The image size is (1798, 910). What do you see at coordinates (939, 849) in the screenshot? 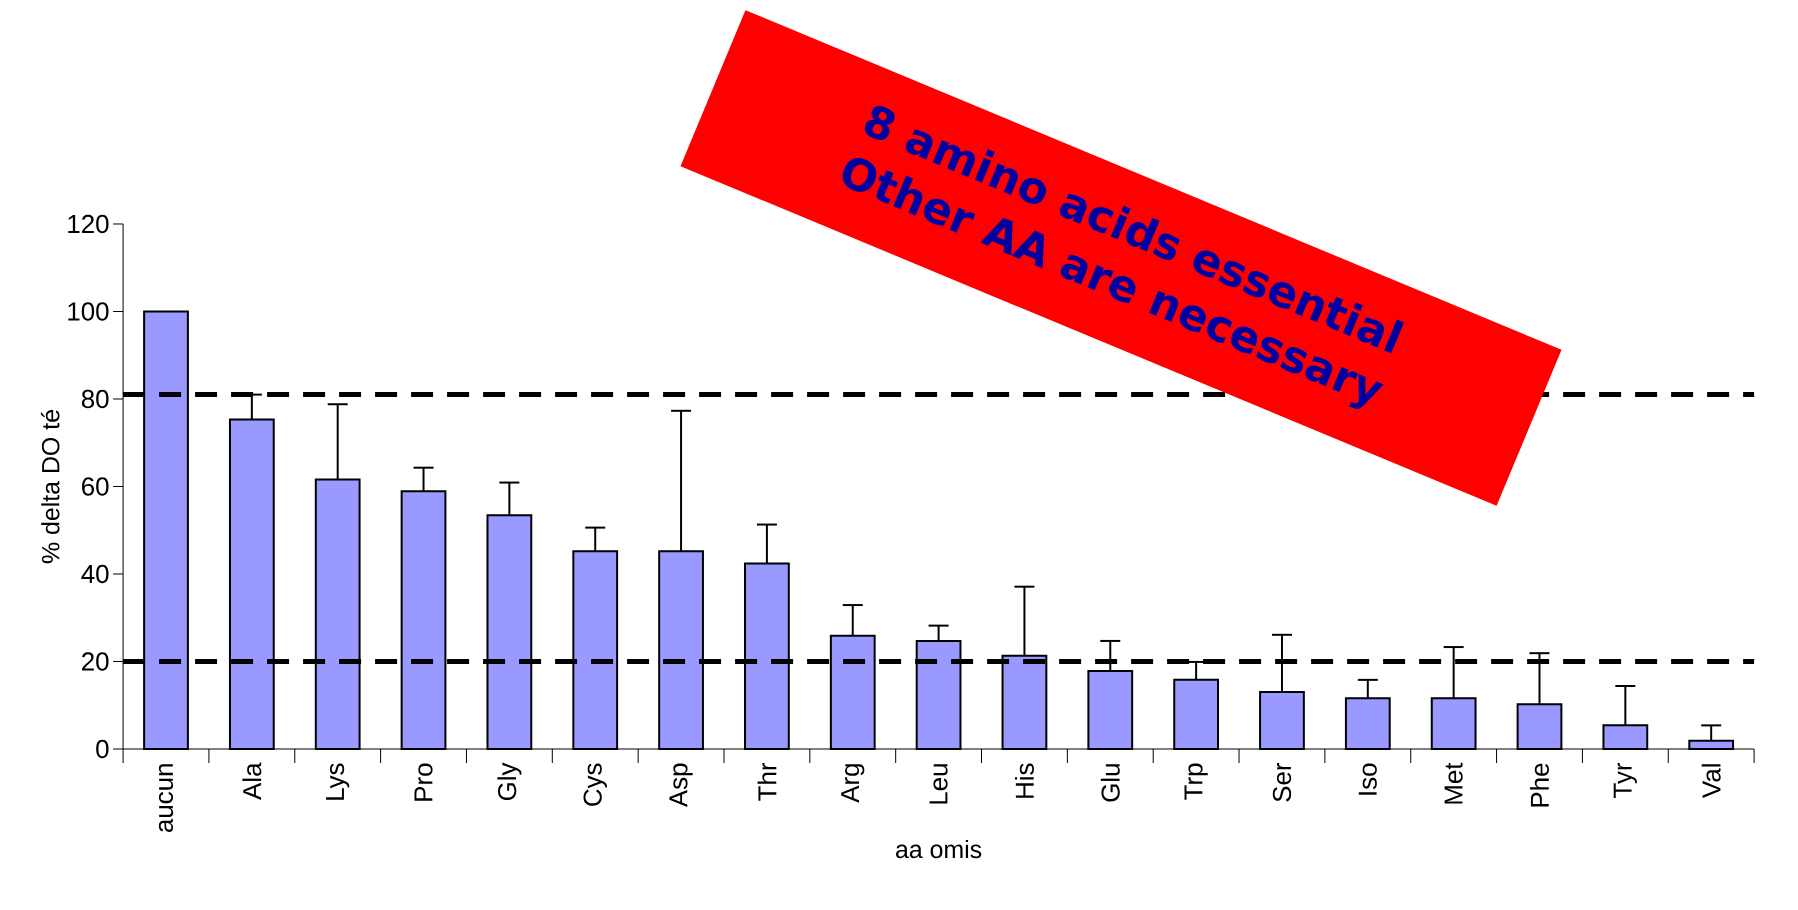
I see `x-axis-title: aa omis` at bounding box center [939, 849].